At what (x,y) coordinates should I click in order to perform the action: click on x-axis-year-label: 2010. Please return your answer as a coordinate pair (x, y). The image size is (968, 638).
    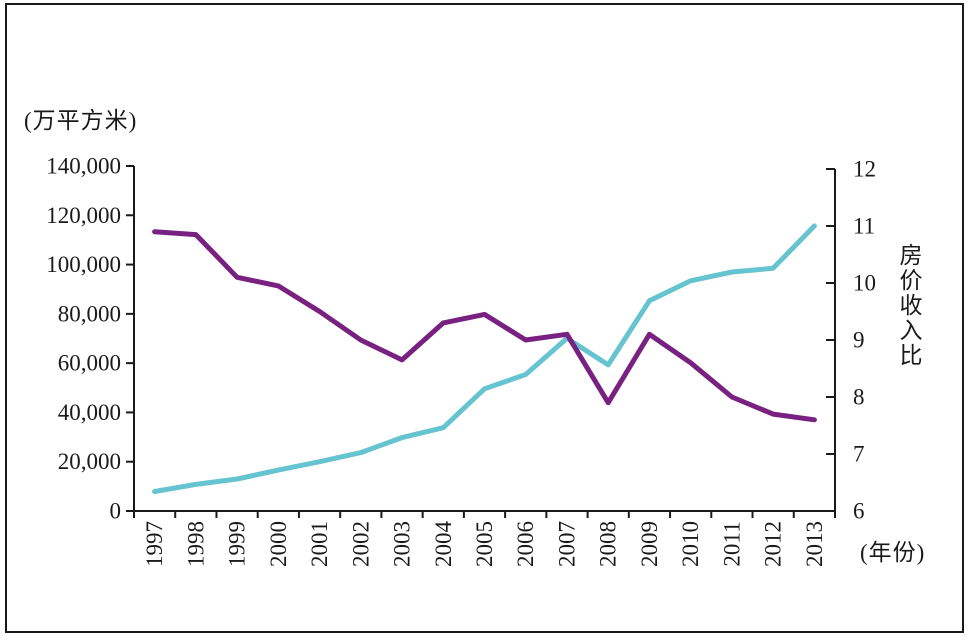
    Looking at the image, I should click on (690, 544).